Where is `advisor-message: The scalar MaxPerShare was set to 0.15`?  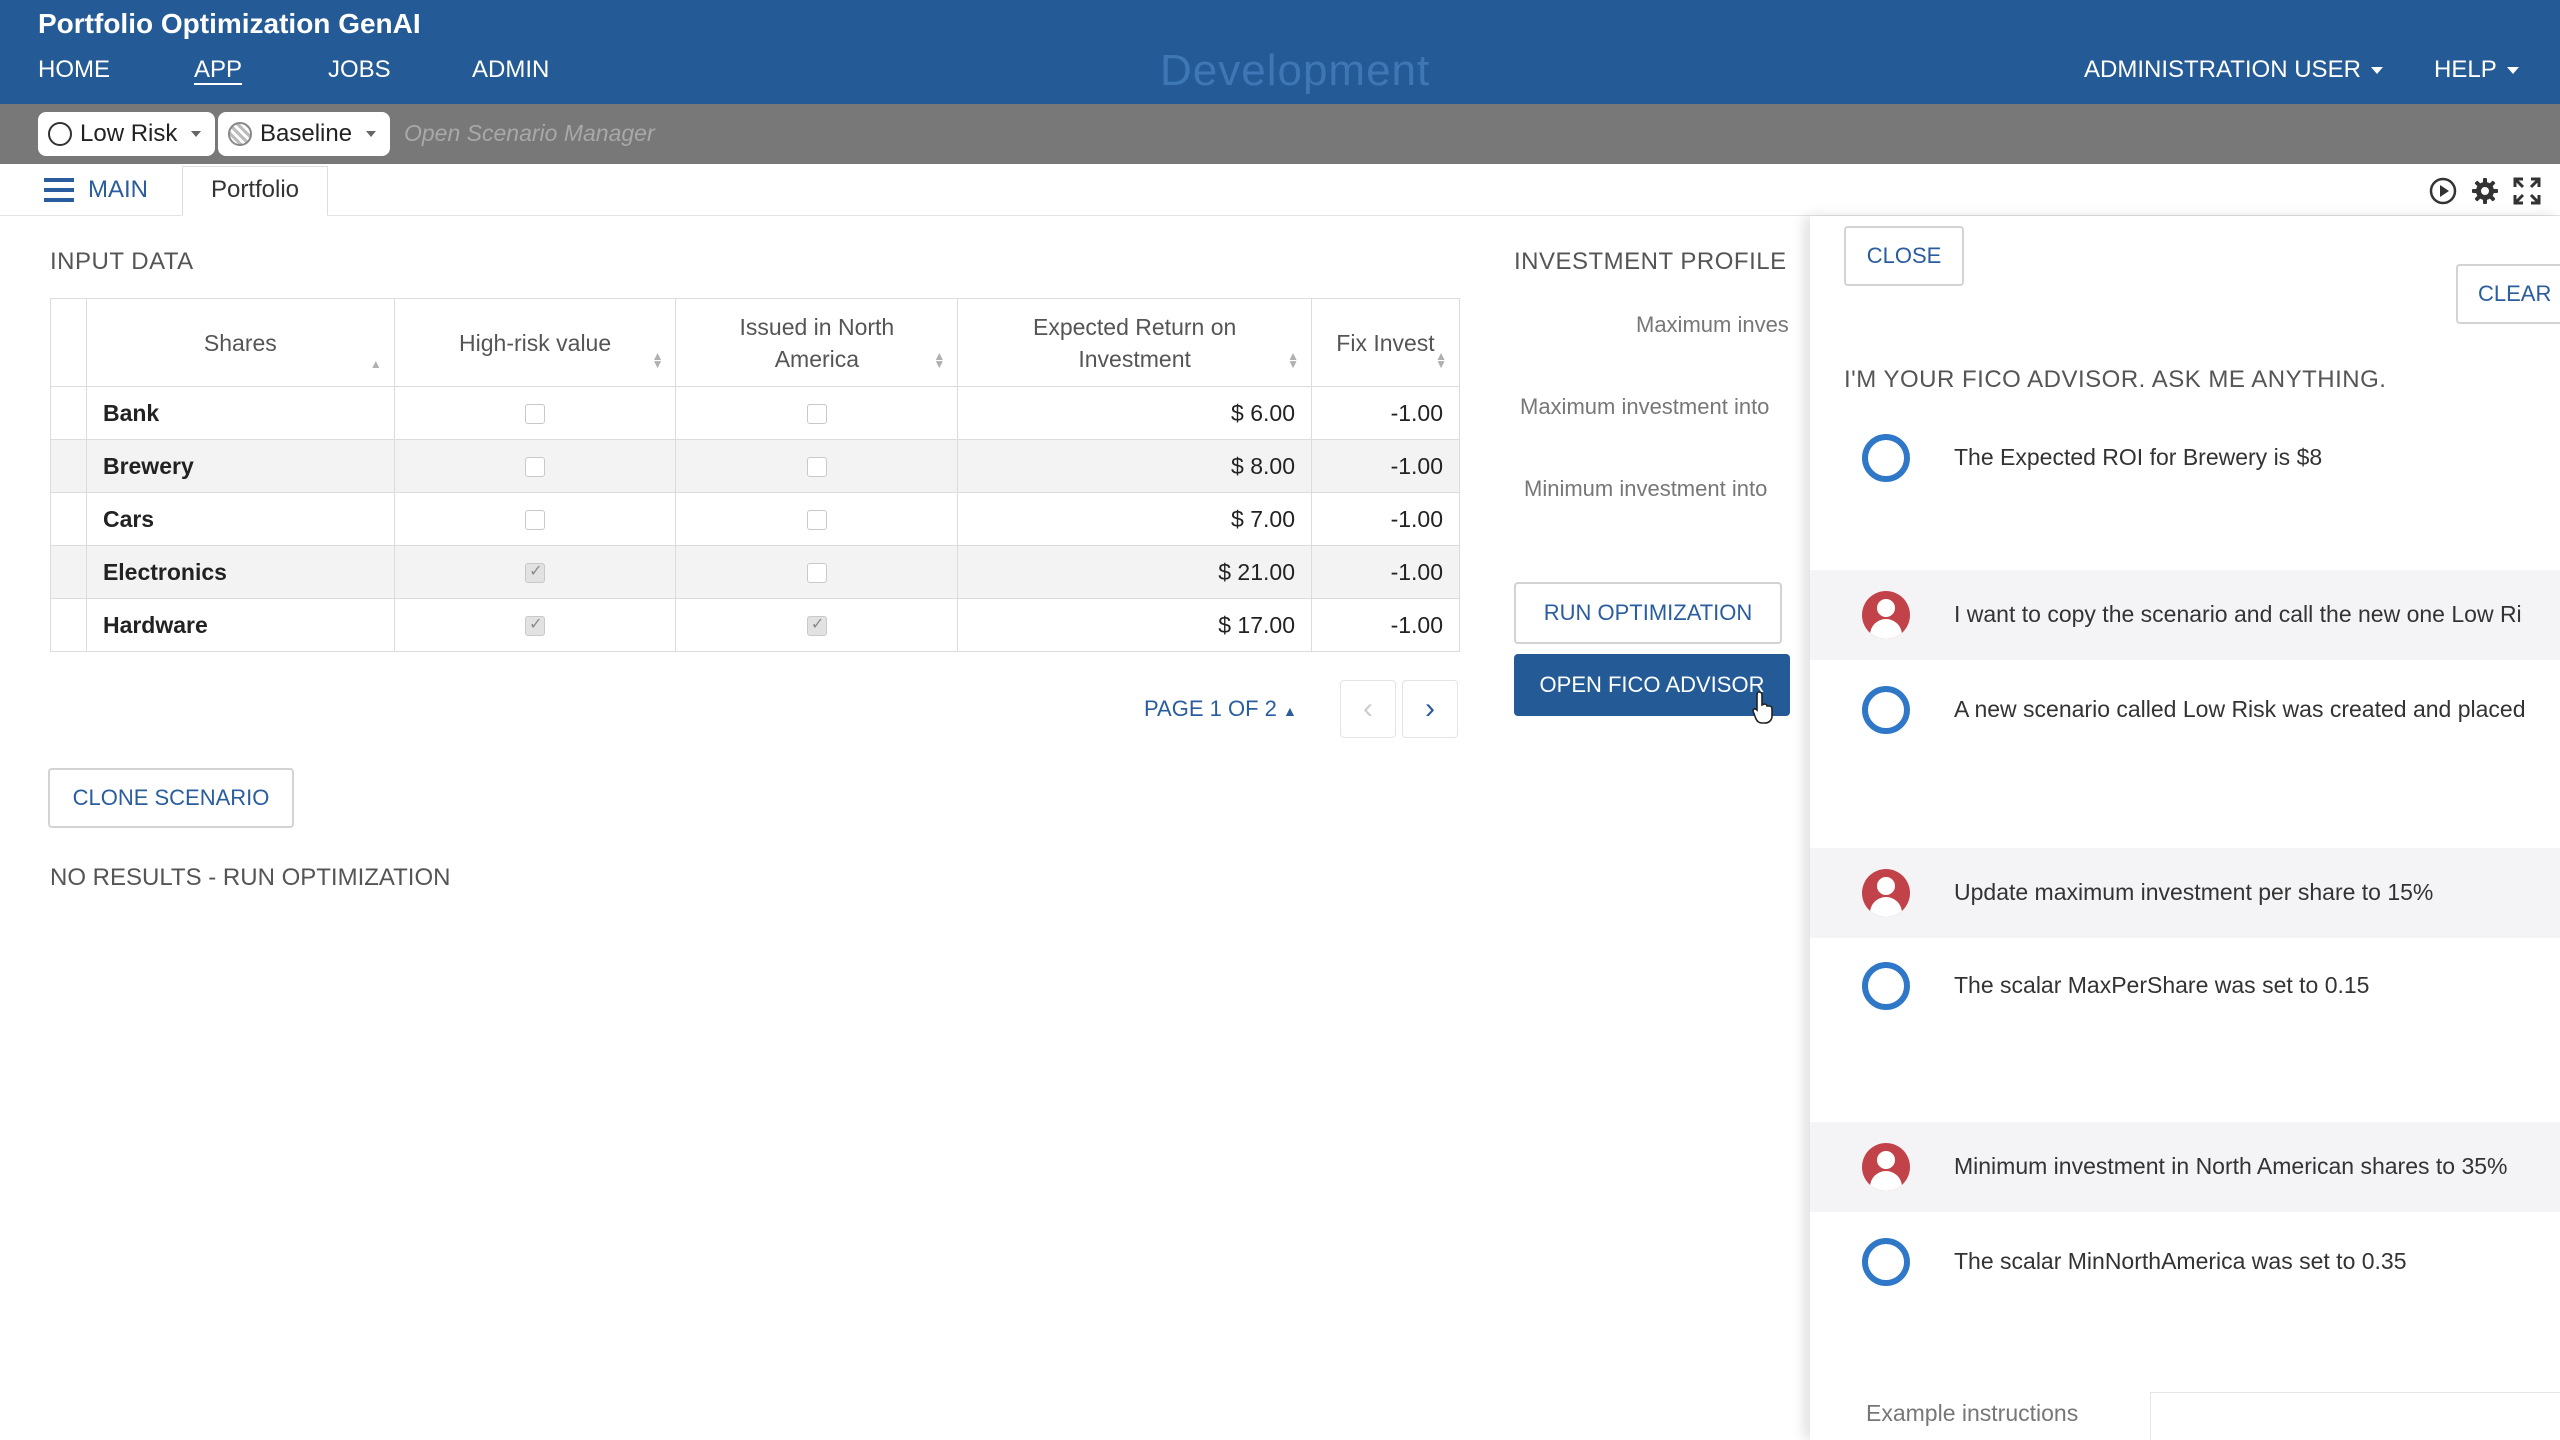 advisor-message: The scalar MaxPerShare was set to 0.15 is located at coordinates (2185, 994).